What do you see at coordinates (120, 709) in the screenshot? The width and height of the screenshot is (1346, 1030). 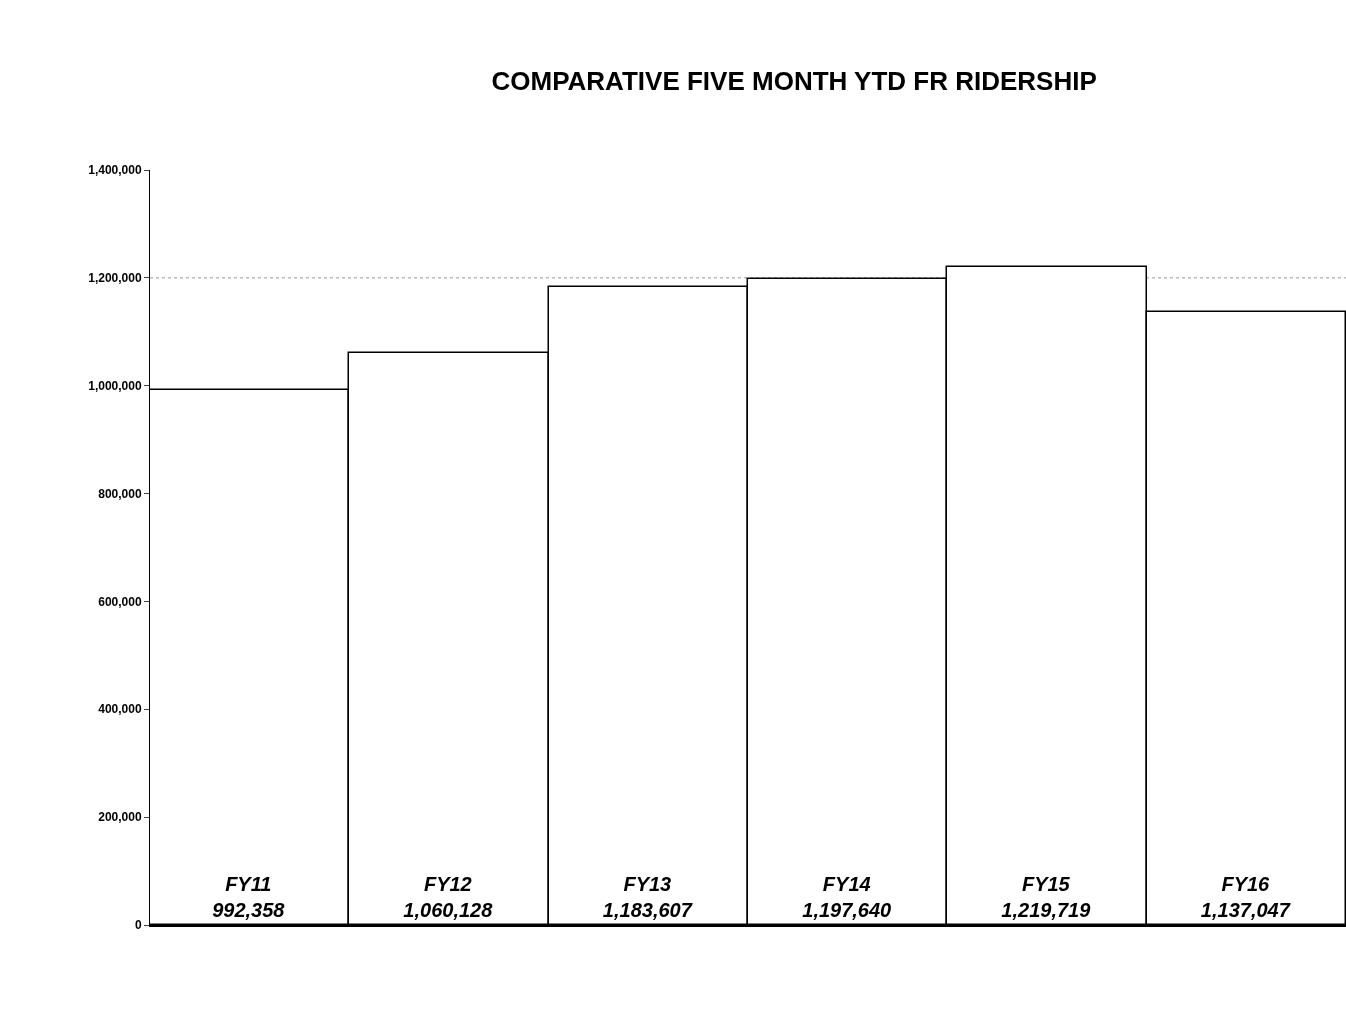 I see `y-tick-label: 400,000` at bounding box center [120, 709].